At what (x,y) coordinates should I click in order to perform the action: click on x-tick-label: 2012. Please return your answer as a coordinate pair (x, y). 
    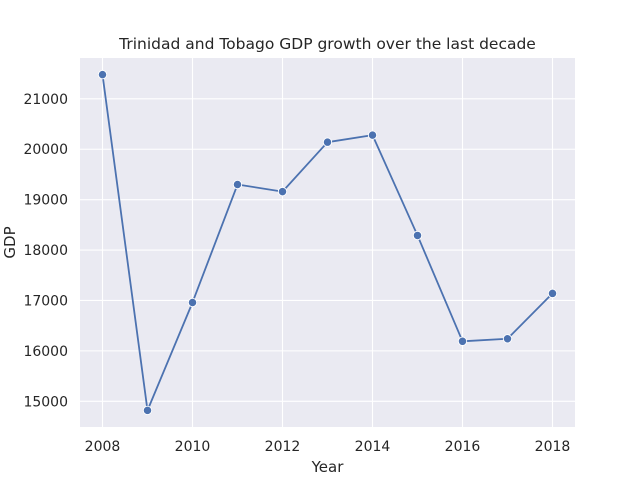
    Looking at the image, I should click on (283, 447).